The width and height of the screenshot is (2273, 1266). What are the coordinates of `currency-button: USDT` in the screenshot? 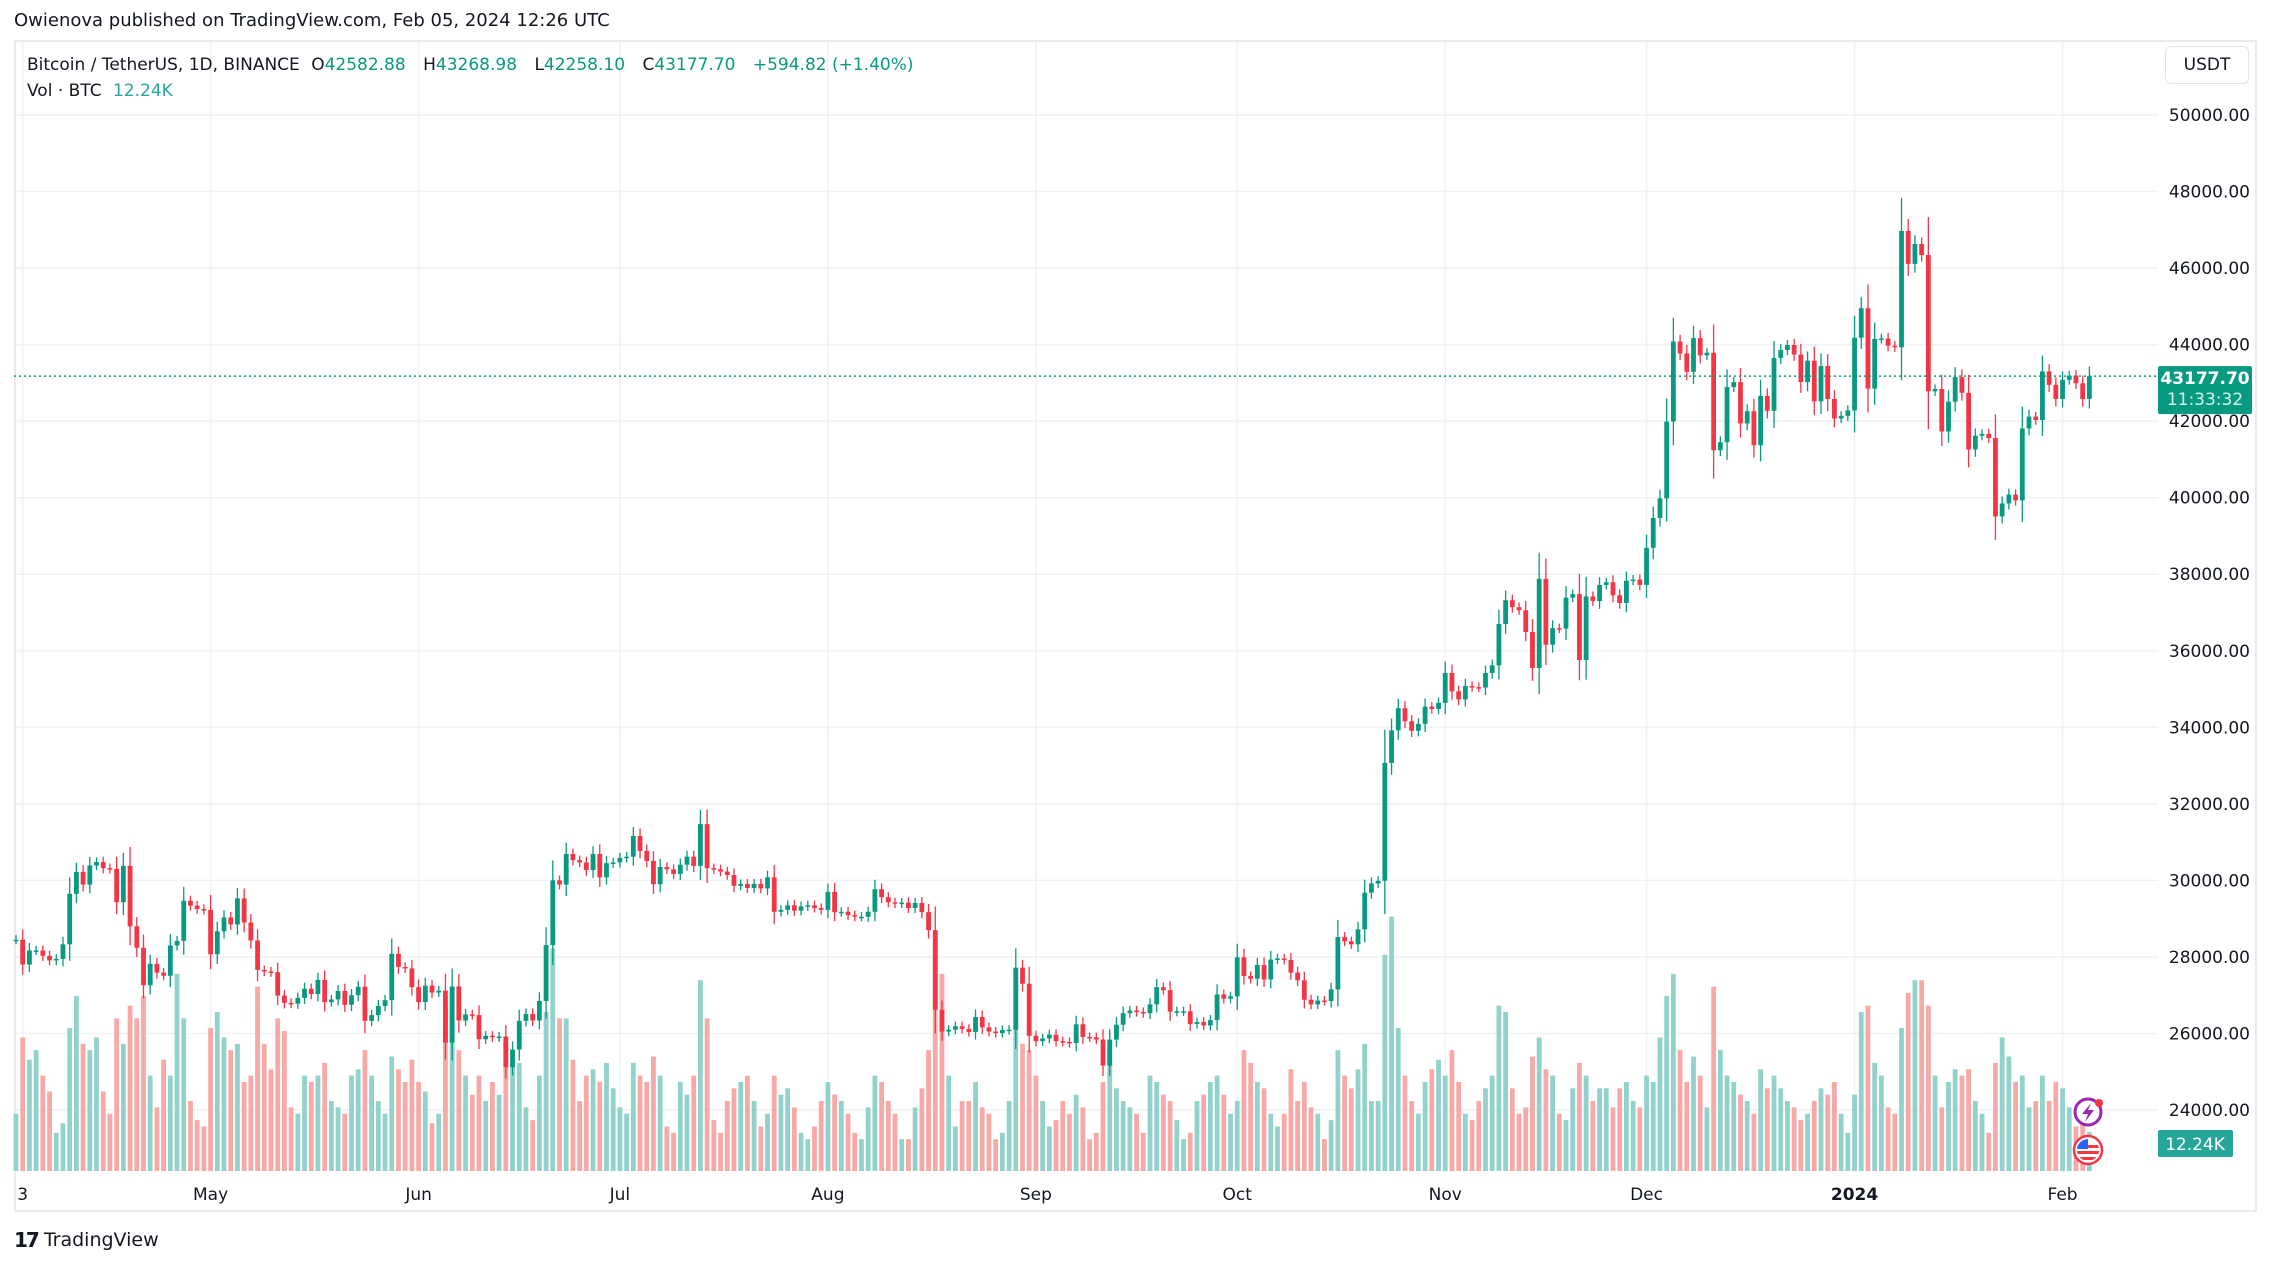 It's located at (2207, 65).